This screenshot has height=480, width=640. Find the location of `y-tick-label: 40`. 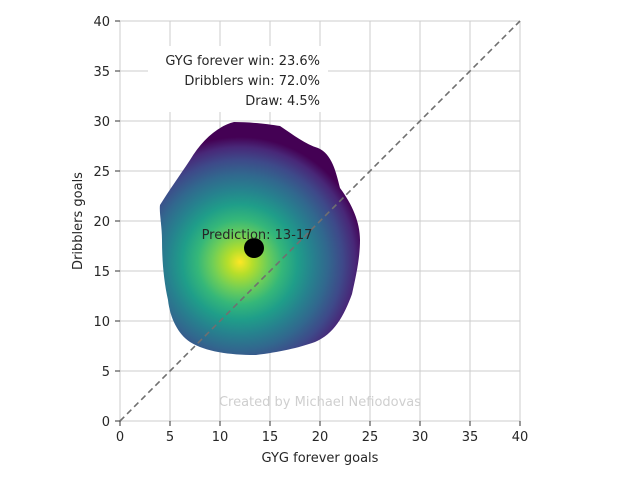

y-tick-label: 40 is located at coordinates (101, 22).